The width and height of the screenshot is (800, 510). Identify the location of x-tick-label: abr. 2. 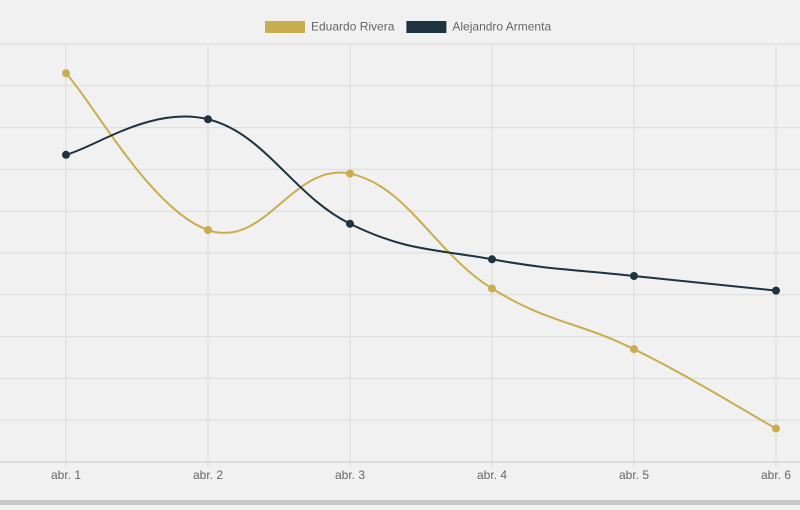
(208, 475).